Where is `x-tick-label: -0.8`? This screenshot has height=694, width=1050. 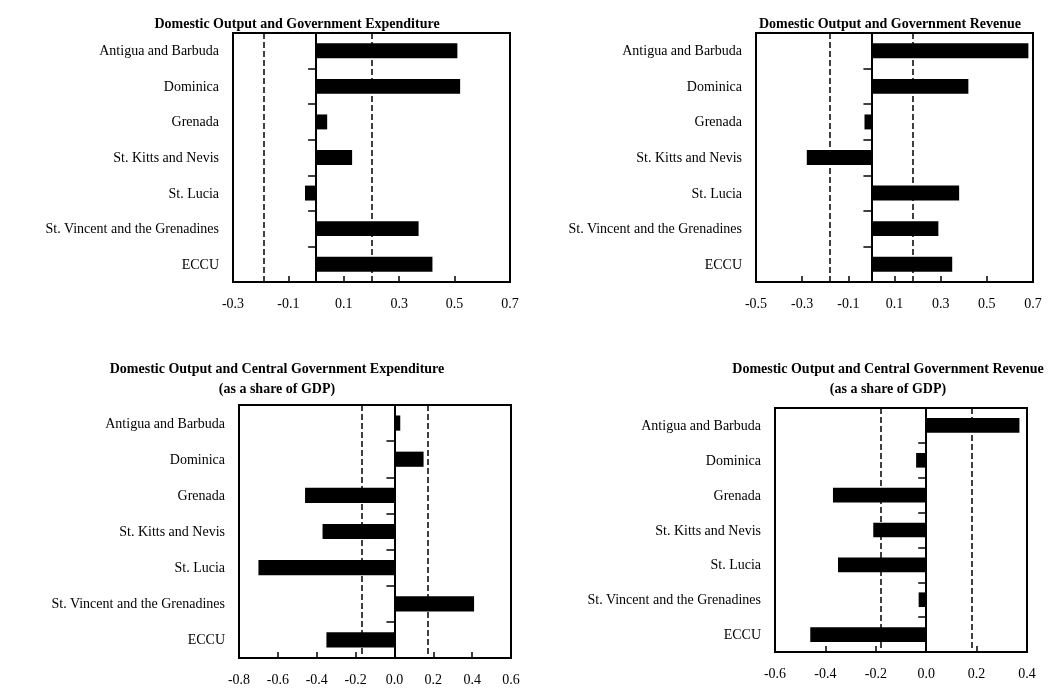
x-tick-label: -0.8 is located at coordinates (239, 679).